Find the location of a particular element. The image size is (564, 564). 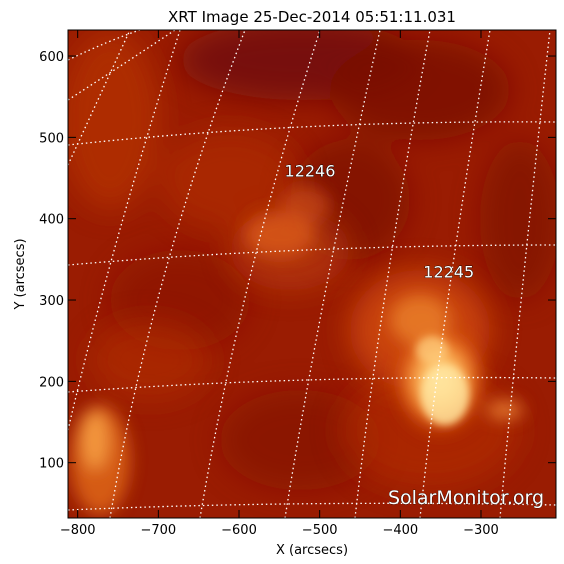

region-label: 12245 is located at coordinates (448, 271).